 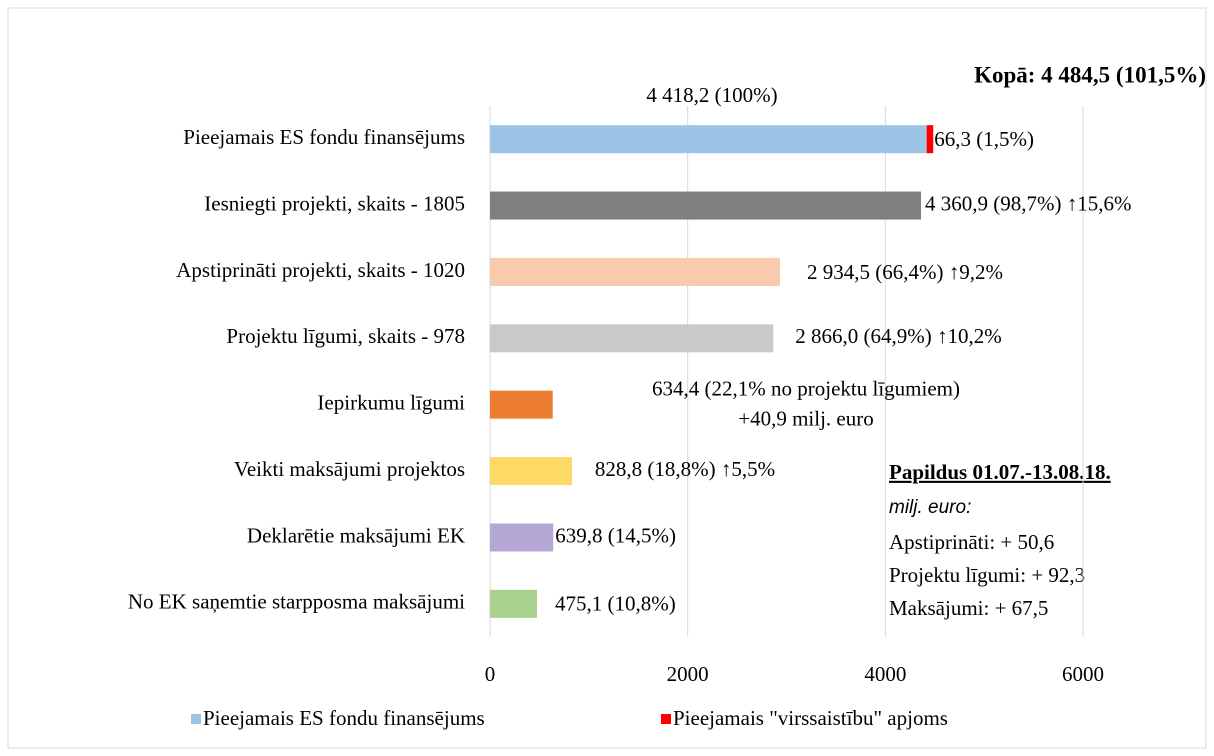 What do you see at coordinates (356, 535) in the screenshot?
I see `y-tick-label: Deklarētie maksājumi EK` at bounding box center [356, 535].